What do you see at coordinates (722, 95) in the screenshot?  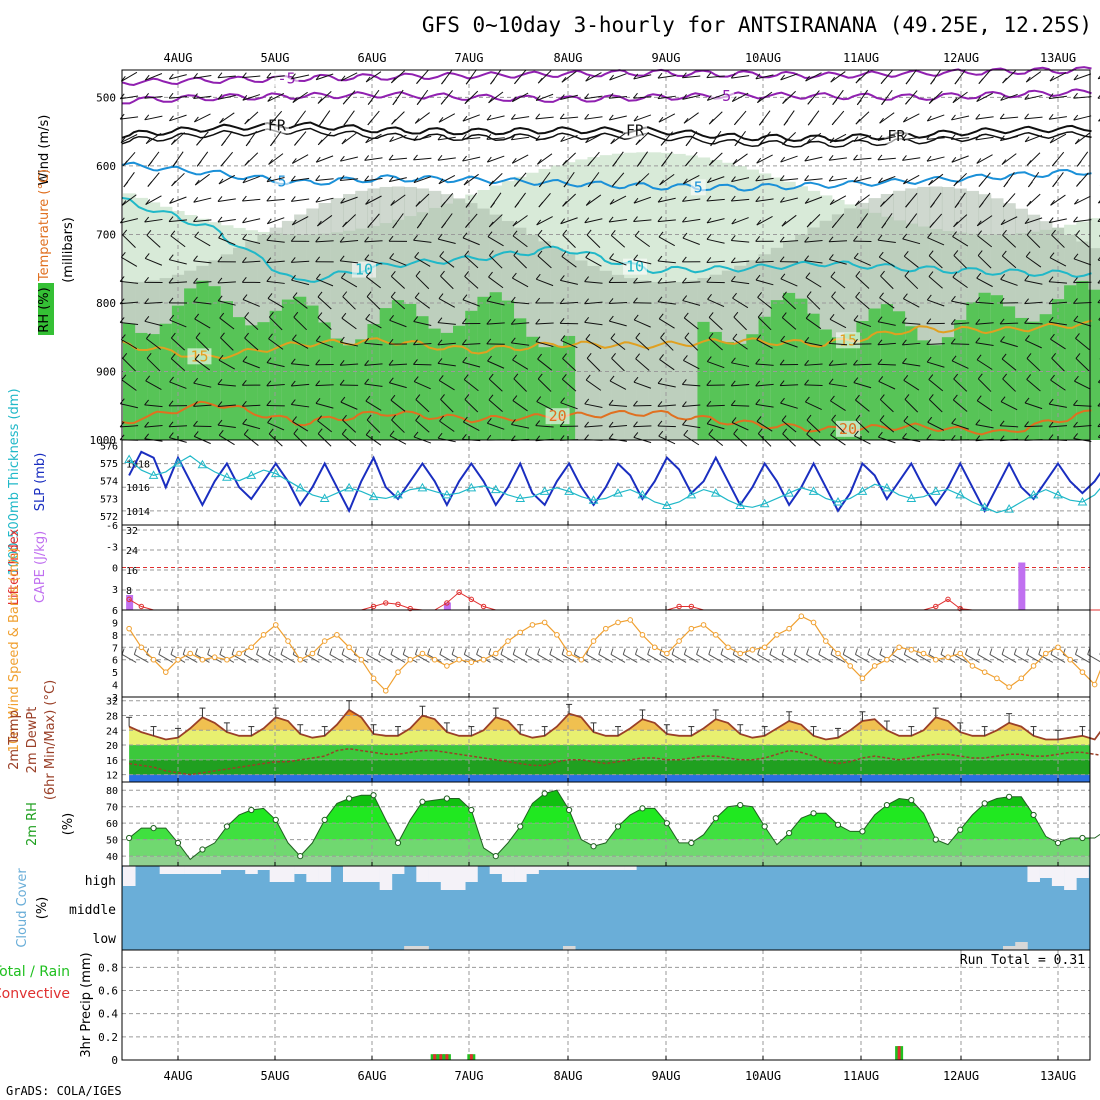 I see `contour-label-bg` at bounding box center [722, 95].